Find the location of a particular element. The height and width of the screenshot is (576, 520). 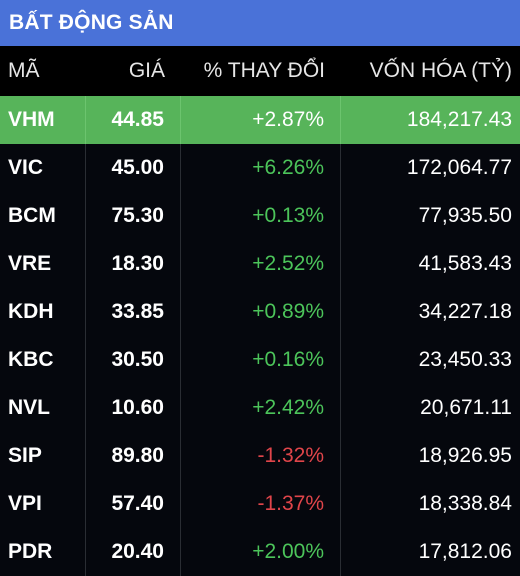

sector-title-bar: BẤT ĐỘNG SẢN is located at coordinates (260, 23).